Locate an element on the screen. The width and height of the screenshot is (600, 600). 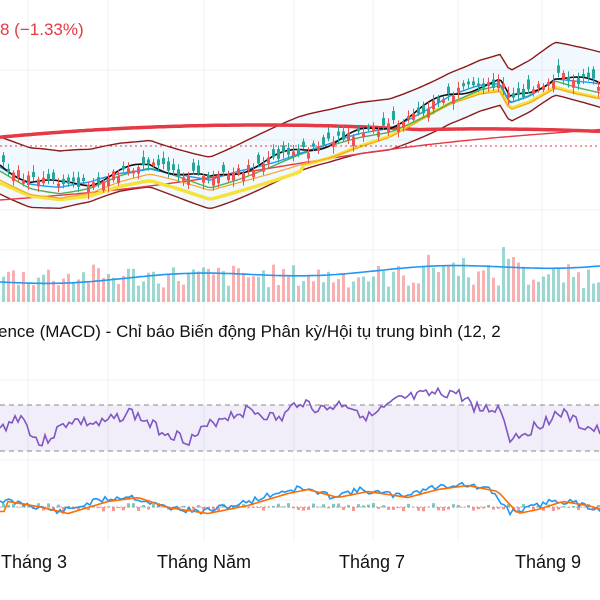
x-axis-label-september: Tháng 9 is located at coordinates (548, 562).